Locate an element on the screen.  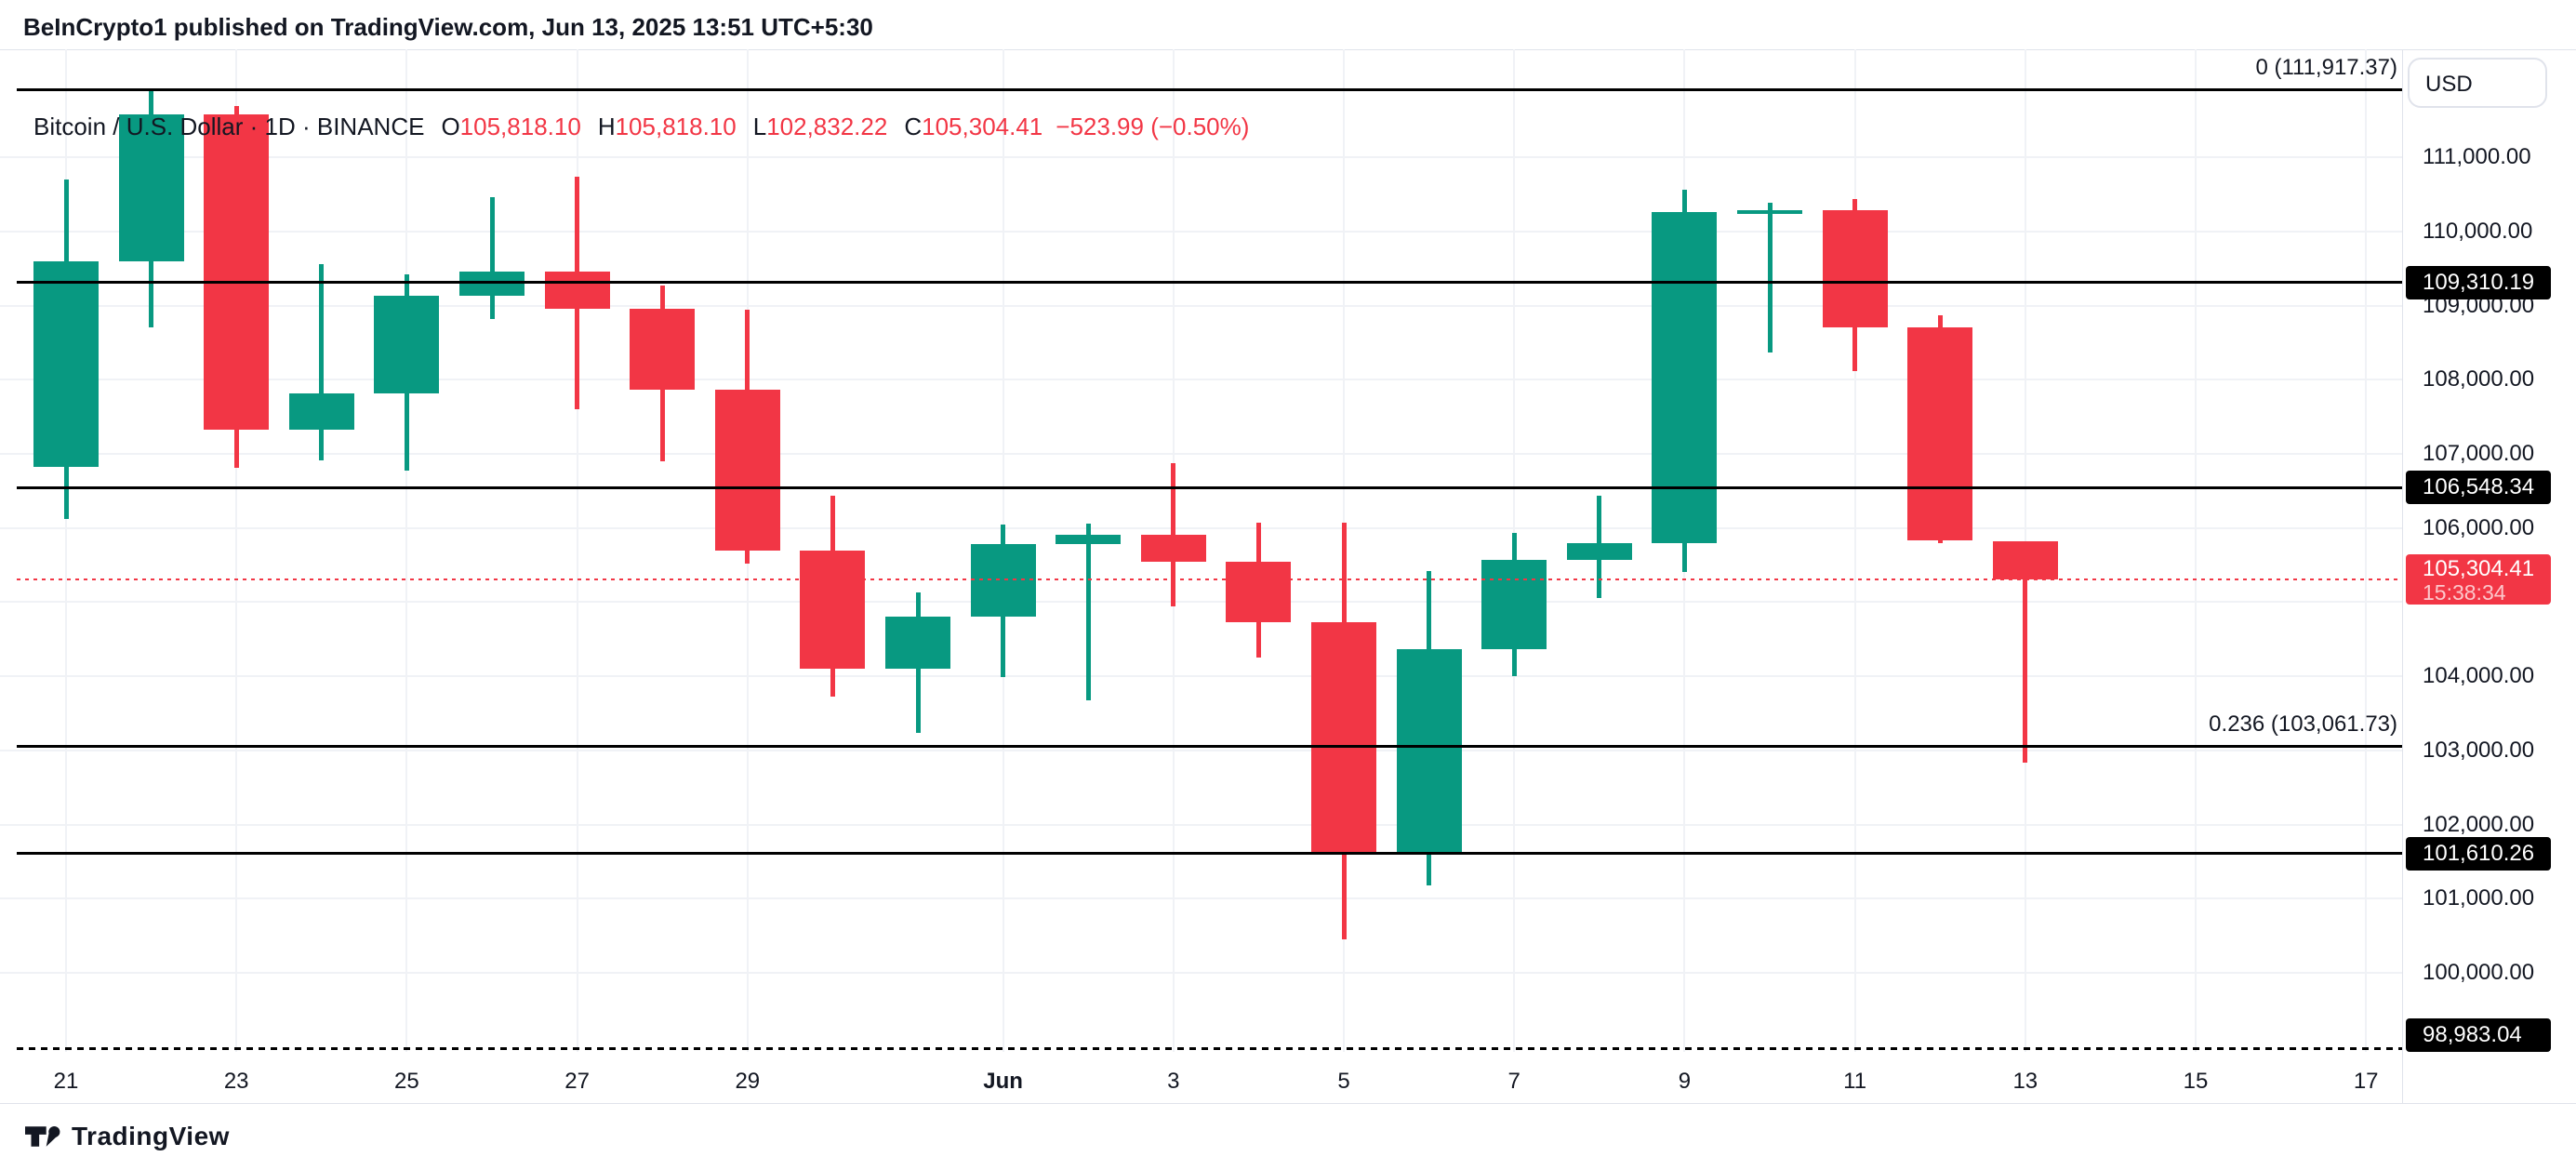
time-tick-label: 3 is located at coordinates (1173, 1081).